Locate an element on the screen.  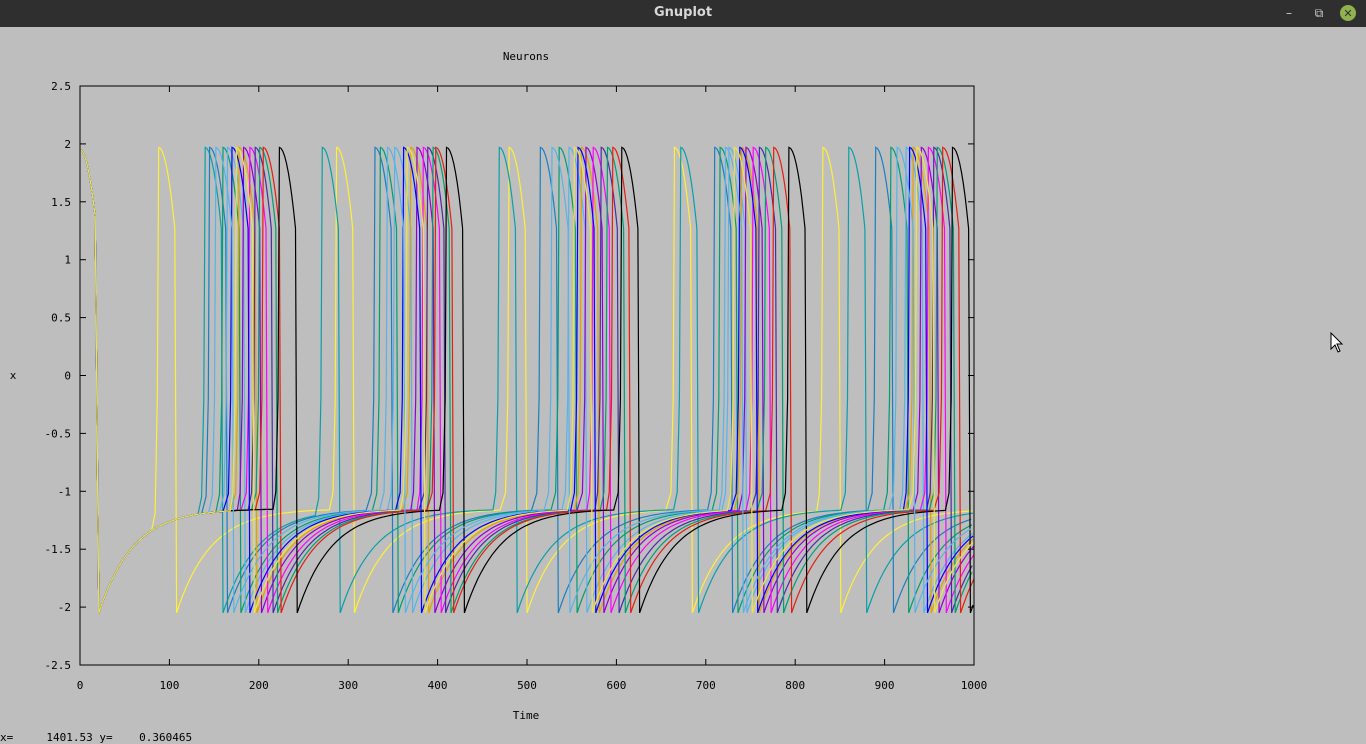
title-bar: Gnuplot – ⧉ ✕ is located at coordinates (683, 13).